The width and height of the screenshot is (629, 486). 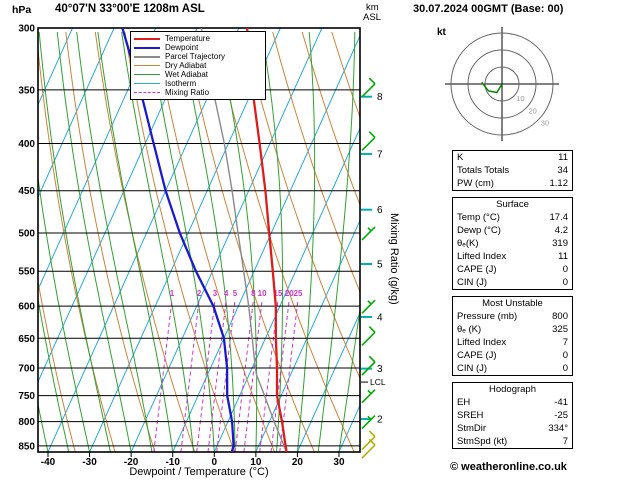 What do you see at coordinates (562, 170) in the screenshot?
I see `stat-value: 34` at bounding box center [562, 170].